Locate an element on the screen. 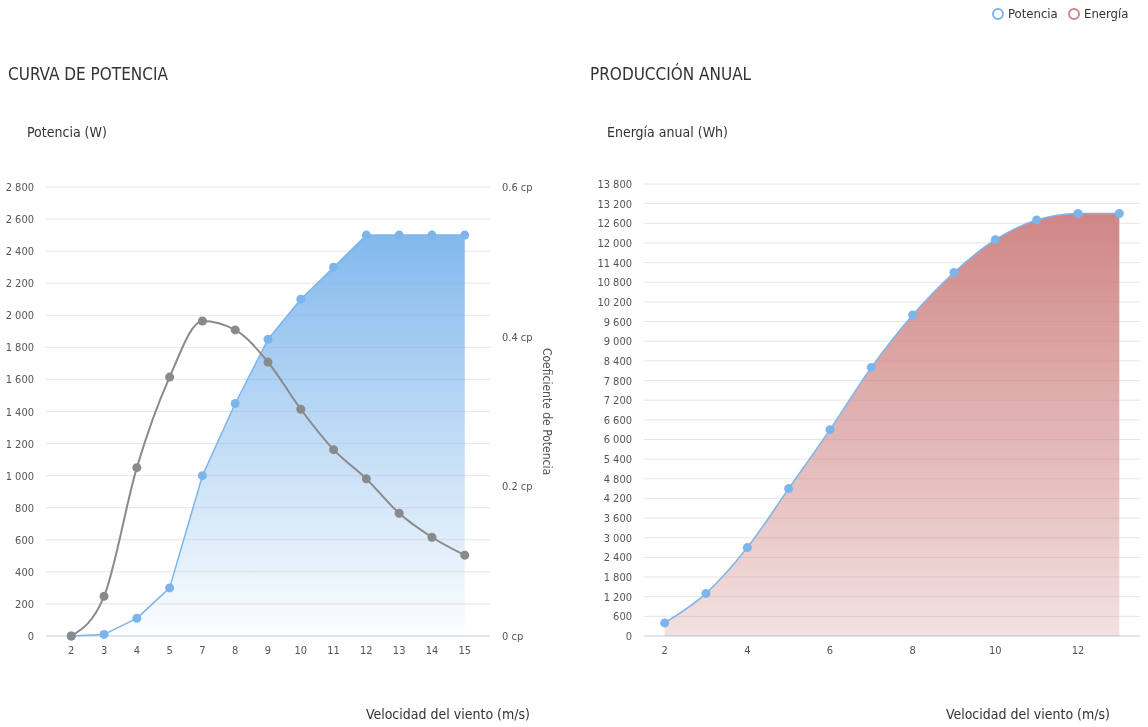 This screenshot has height=727, width=1148. y-tick-label: 4 800 is located at coordinates (617, 479).